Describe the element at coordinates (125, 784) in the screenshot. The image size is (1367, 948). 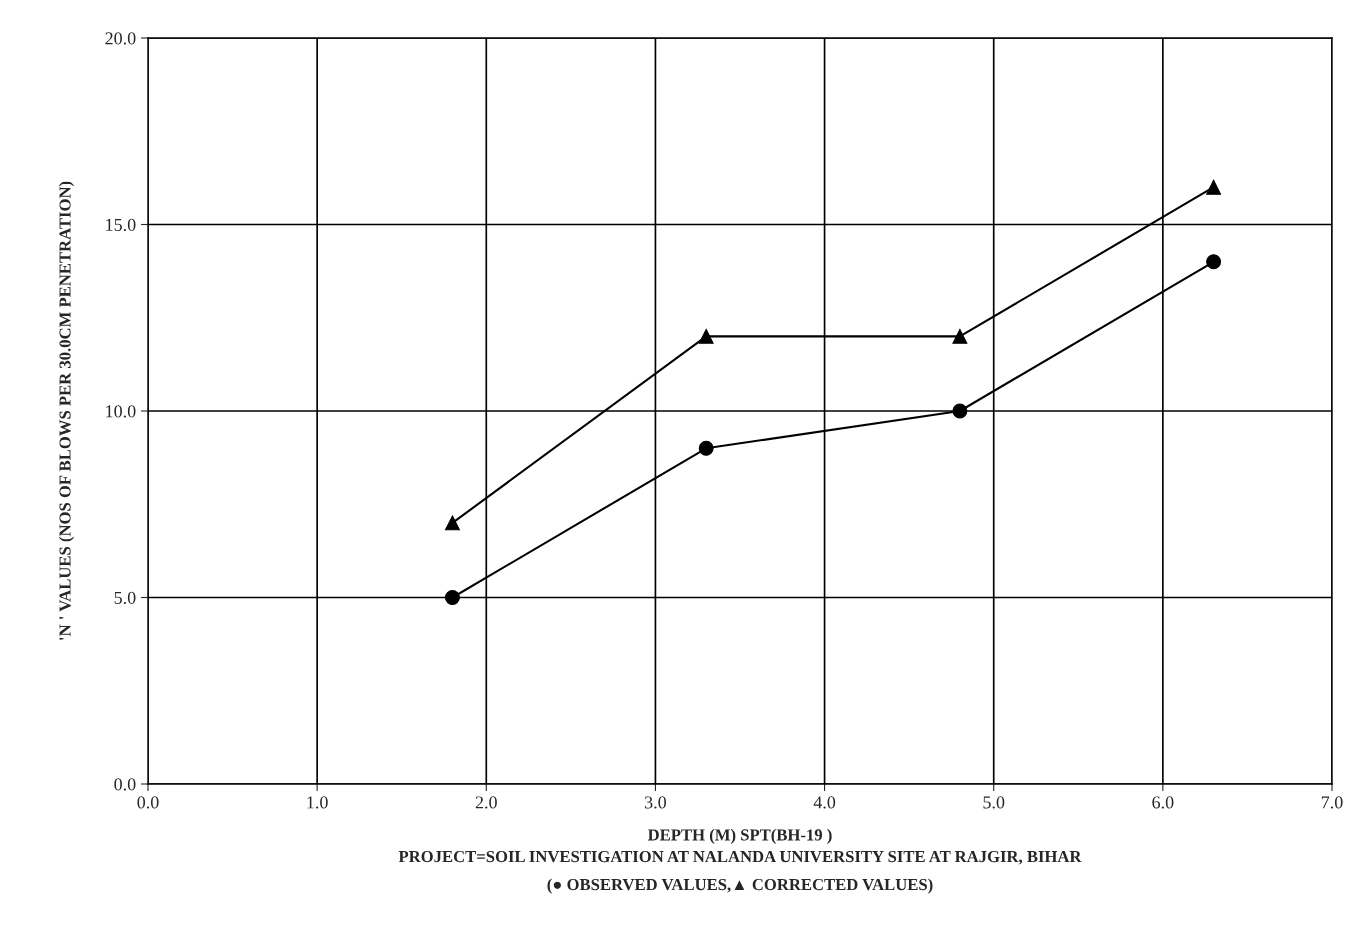
I see `y-tick-label: 0.0` at that location.